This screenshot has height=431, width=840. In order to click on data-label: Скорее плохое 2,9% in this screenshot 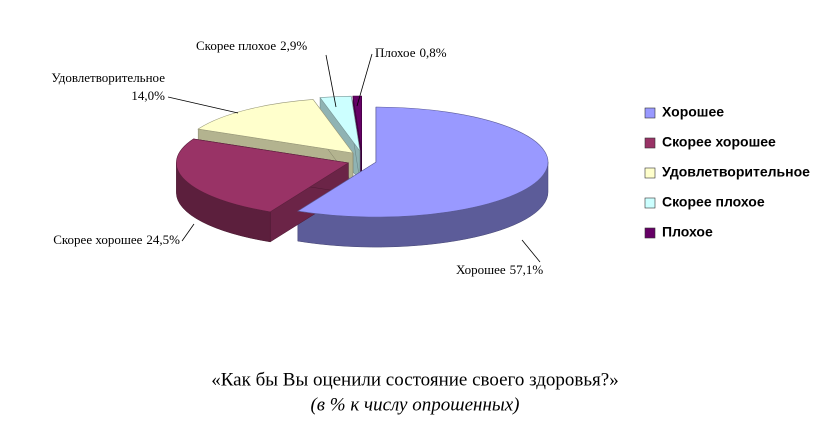, I will do `click(251, 45)`.